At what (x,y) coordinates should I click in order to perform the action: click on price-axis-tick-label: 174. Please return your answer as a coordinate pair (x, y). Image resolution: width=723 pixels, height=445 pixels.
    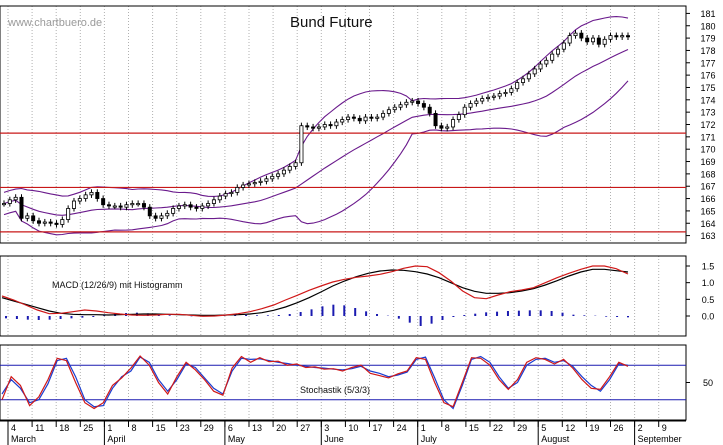
    Looking at the image, I should click on (707, 100).